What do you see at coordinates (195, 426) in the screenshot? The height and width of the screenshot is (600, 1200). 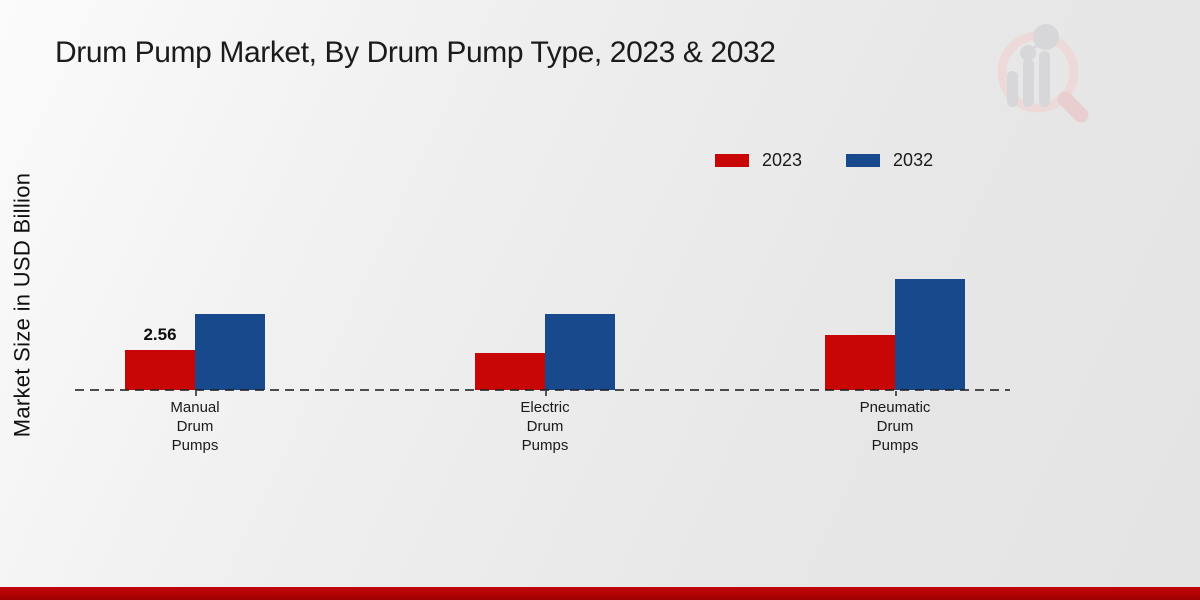 I see `x-axis-category-label: Manual Drum Pumps` at bounding box center [195, 426].